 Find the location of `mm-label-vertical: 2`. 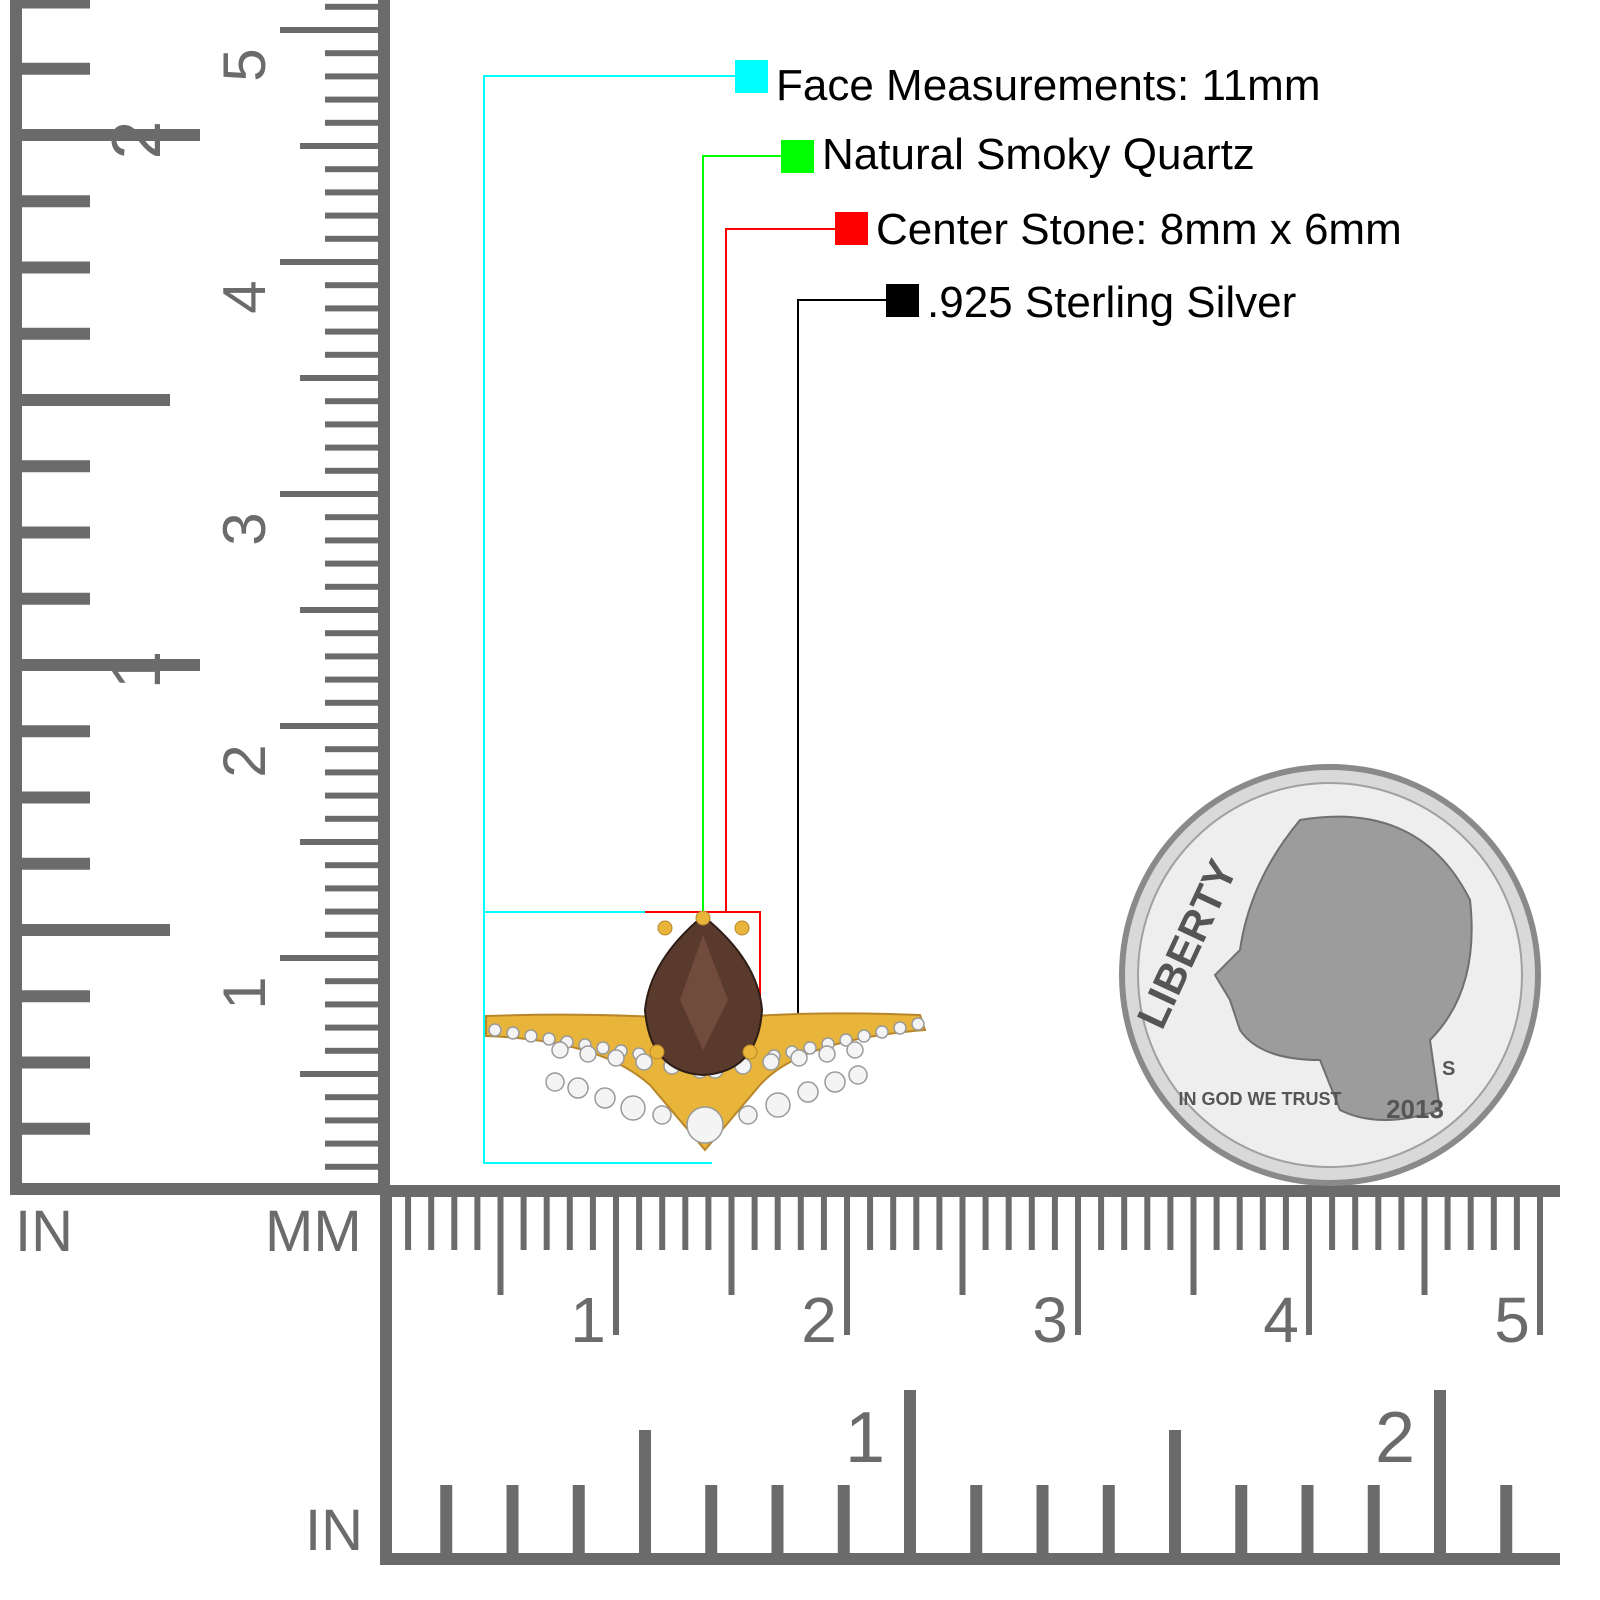

mm-label-vertical: 2 is located at coordinates (244, 760).